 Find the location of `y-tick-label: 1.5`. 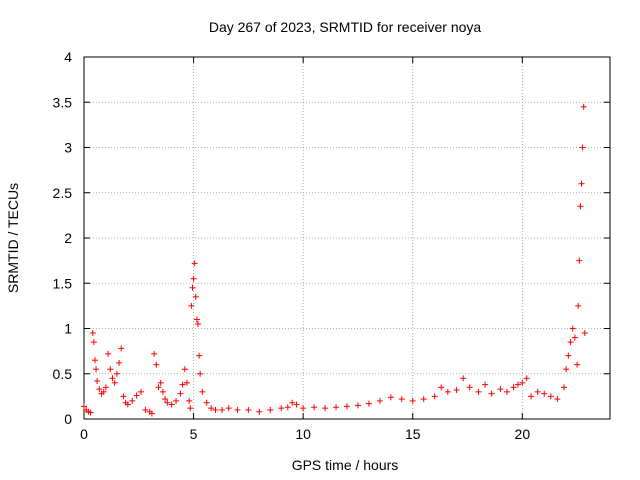

y-tick-label: 1.5 is located at coordinates (63, 283).